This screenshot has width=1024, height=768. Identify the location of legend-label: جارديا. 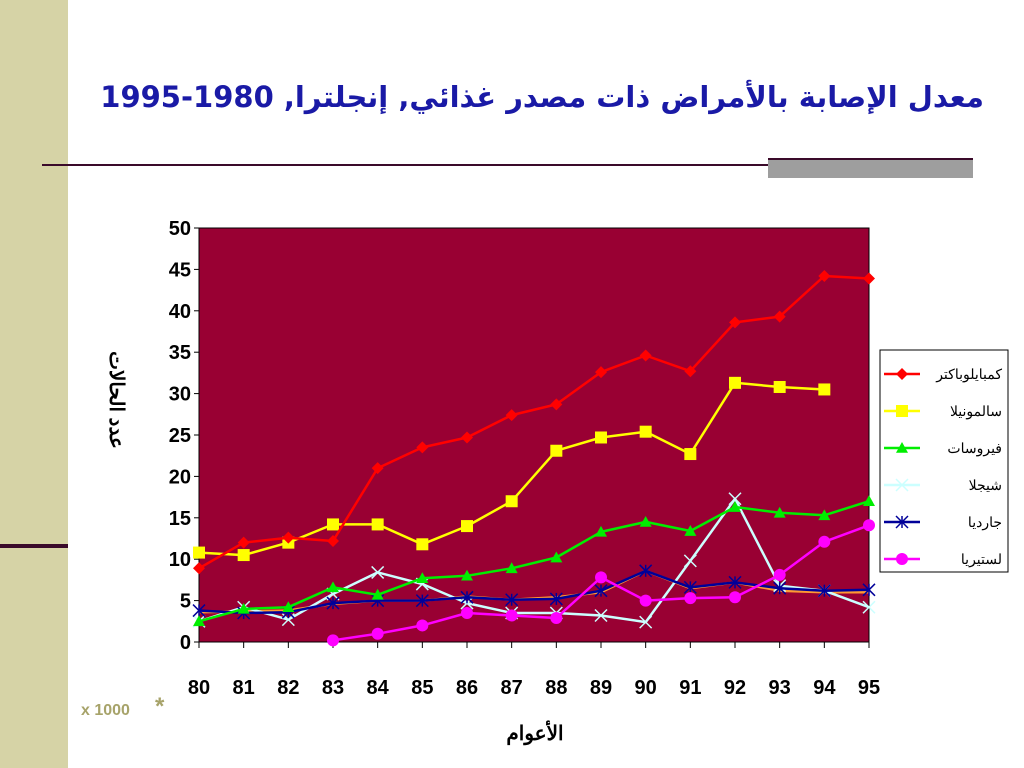
(985, 522).